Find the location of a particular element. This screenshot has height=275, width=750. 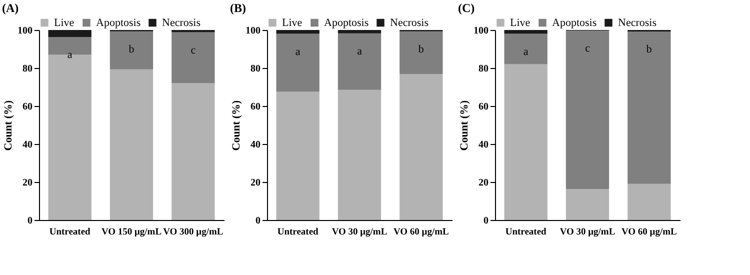

chart-title: (A) is located at coordinates (10, 8).